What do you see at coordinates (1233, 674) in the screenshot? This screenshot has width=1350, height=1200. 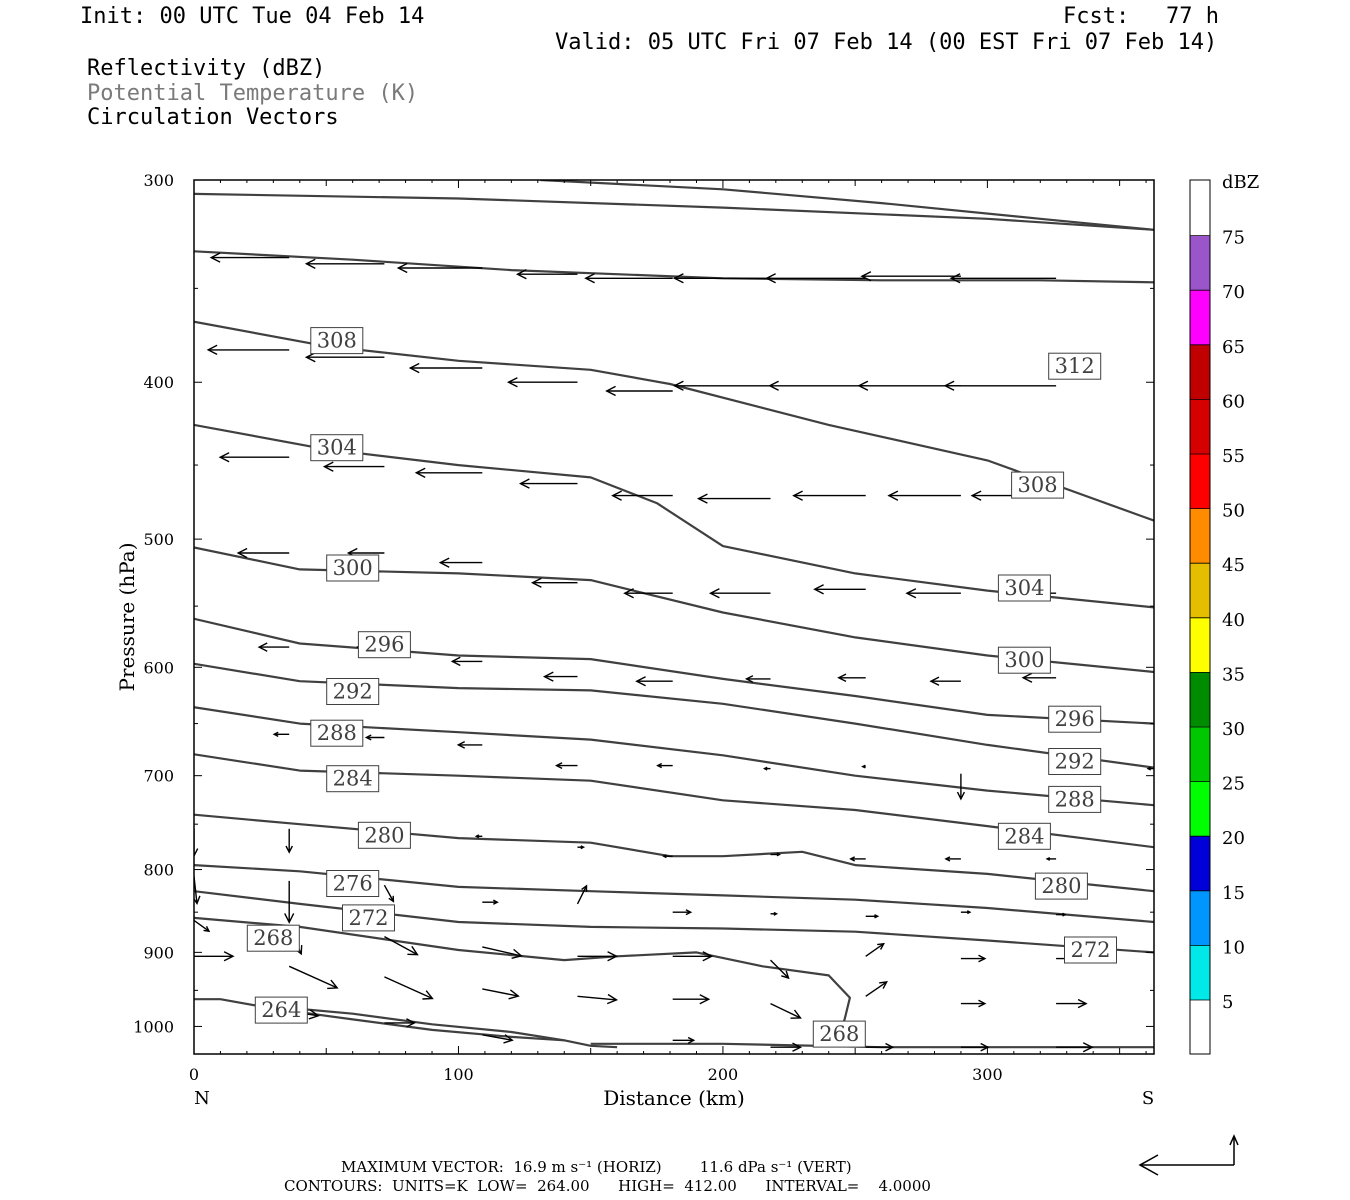 I see `colorbar-label: 35` at bounding box center [1233, 674].